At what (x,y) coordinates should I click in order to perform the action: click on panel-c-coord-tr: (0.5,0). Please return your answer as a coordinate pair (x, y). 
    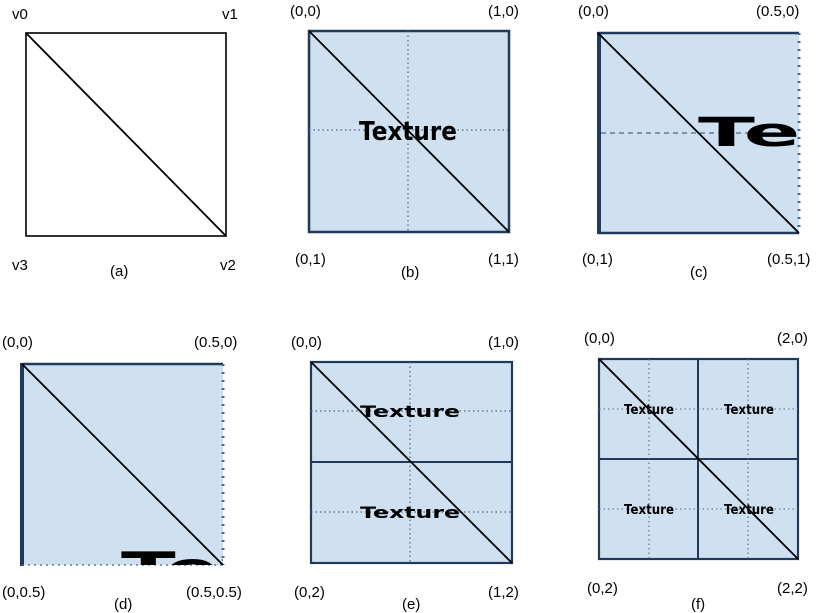
    Looking at the image, I should click on (777, 11).